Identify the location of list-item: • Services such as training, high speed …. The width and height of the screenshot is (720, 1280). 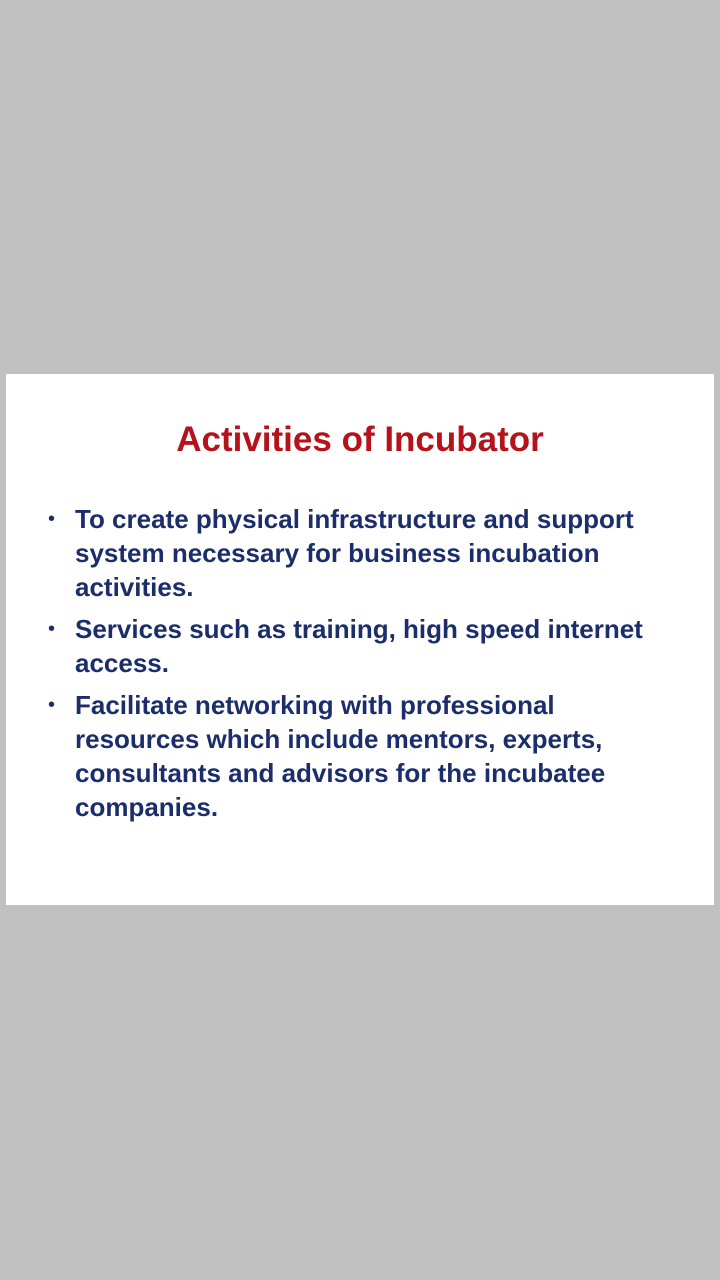
(360, 646).